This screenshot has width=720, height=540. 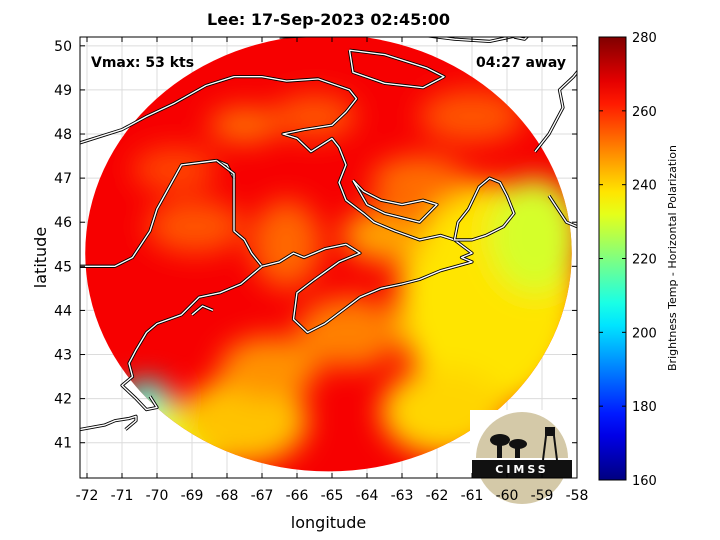 What do you see at coordinates (644, 481) in the screenshot?
I see `colorbar-tick-label: 160` at bounding box center [644, 481].